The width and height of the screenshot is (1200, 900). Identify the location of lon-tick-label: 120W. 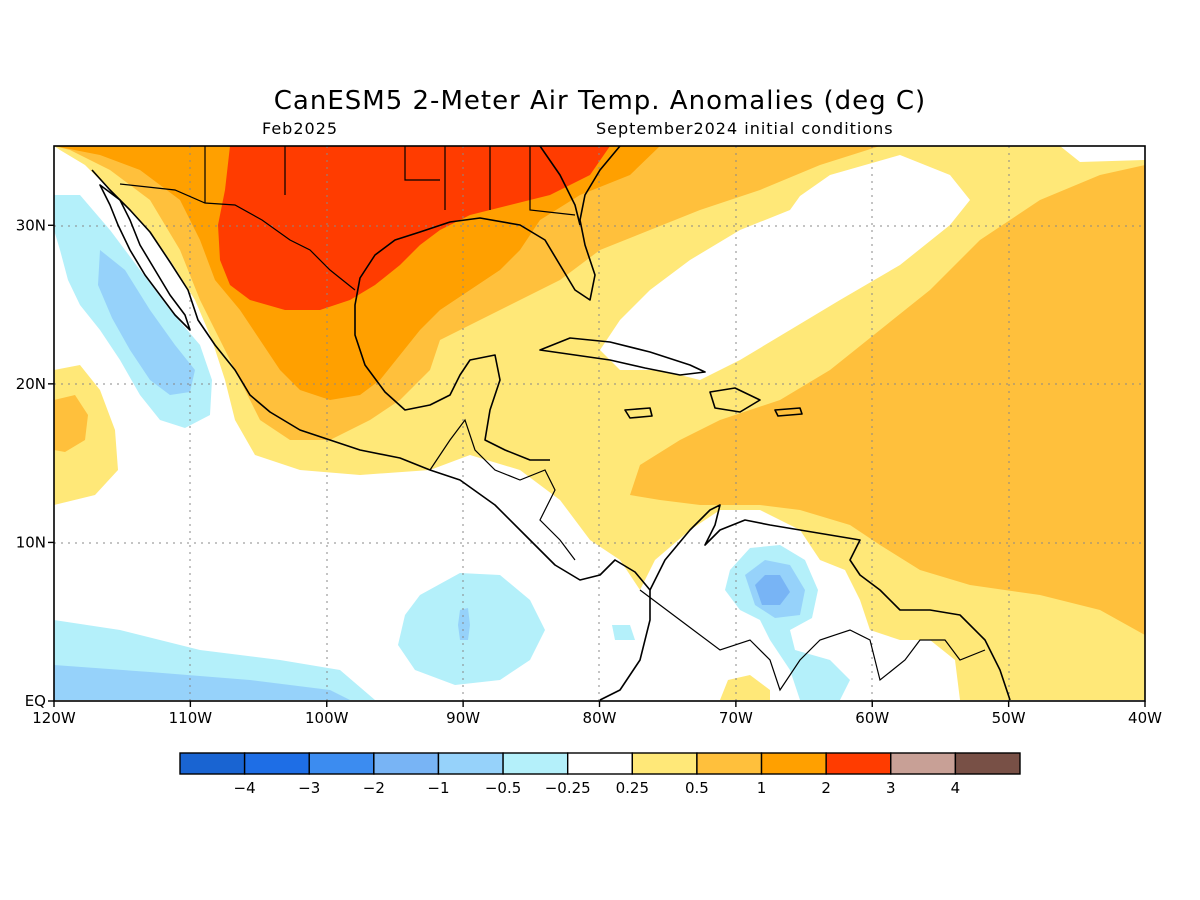
(54, 718).